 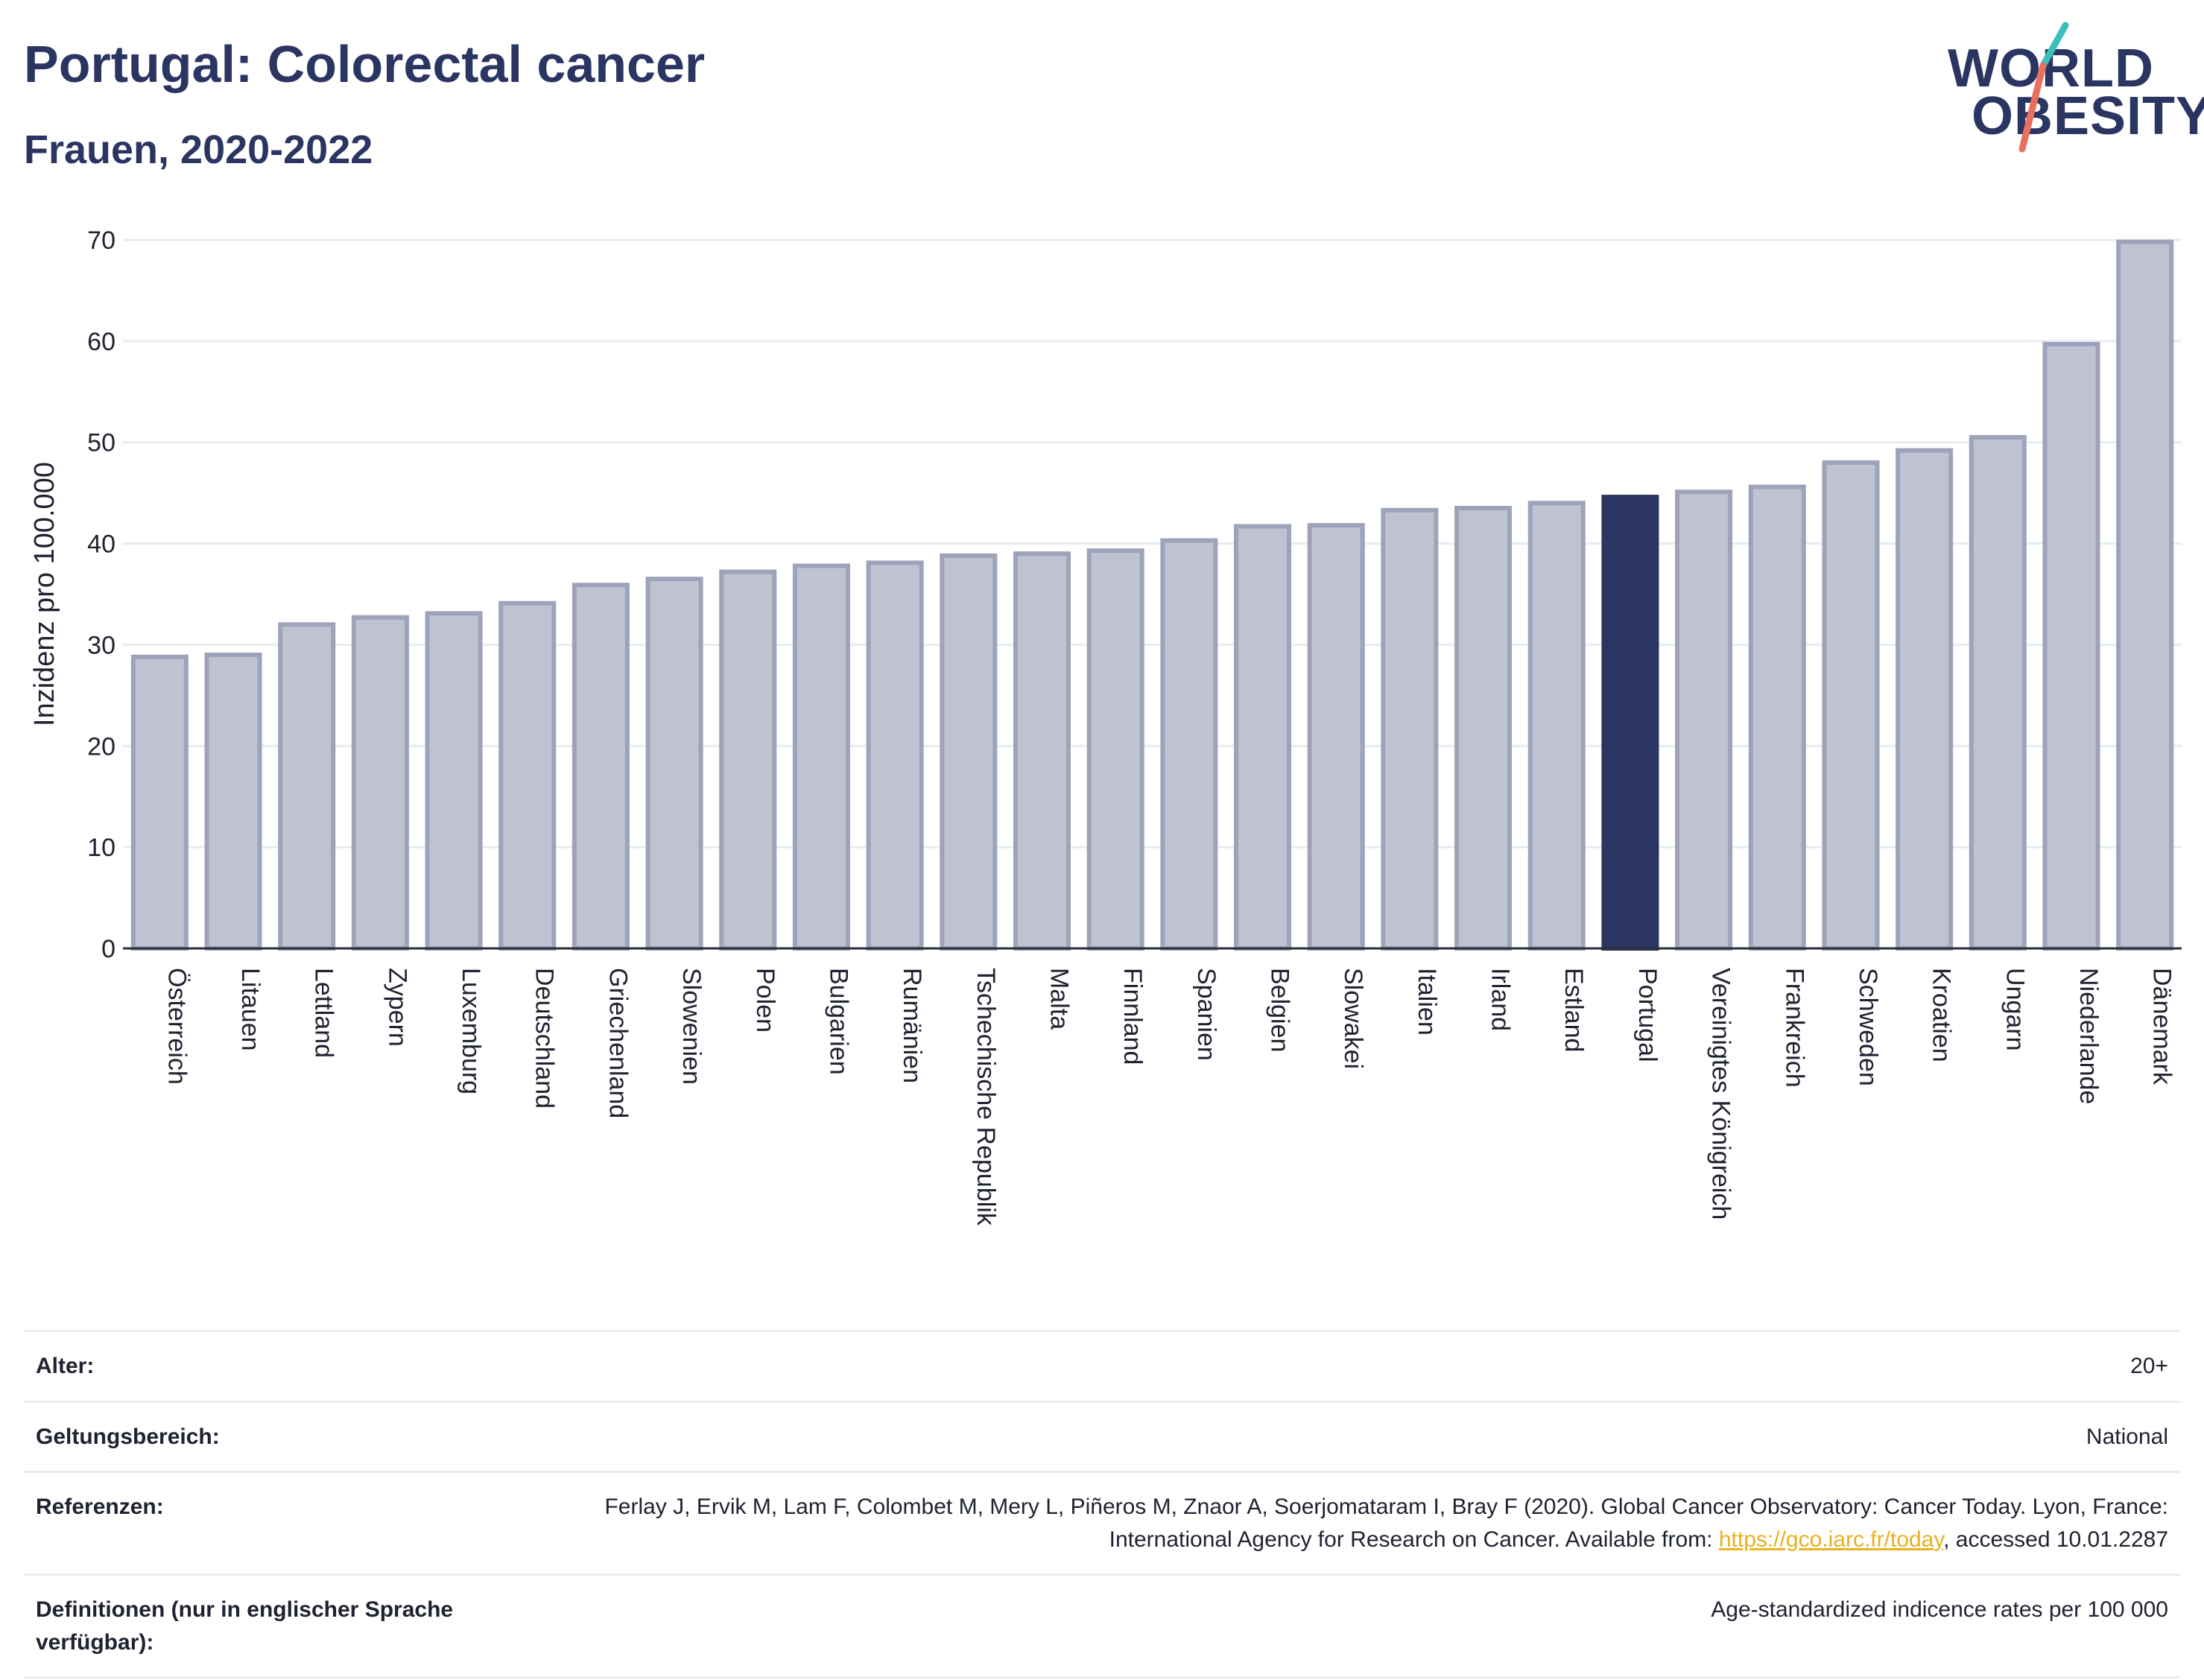 What do you see at coordinates (691, 1026) in the screenshot?
I see `x-tick-label: Slowenien` at bounding box center [691, 1026].